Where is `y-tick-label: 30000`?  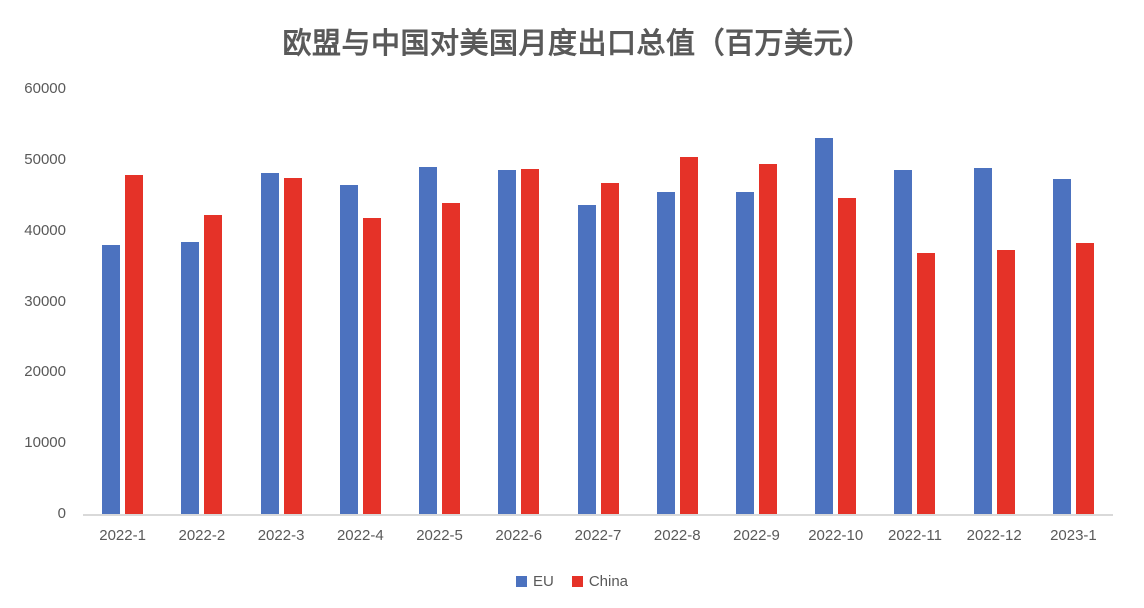
y-tick-label: 30000 is located at coordinates (45, 301).